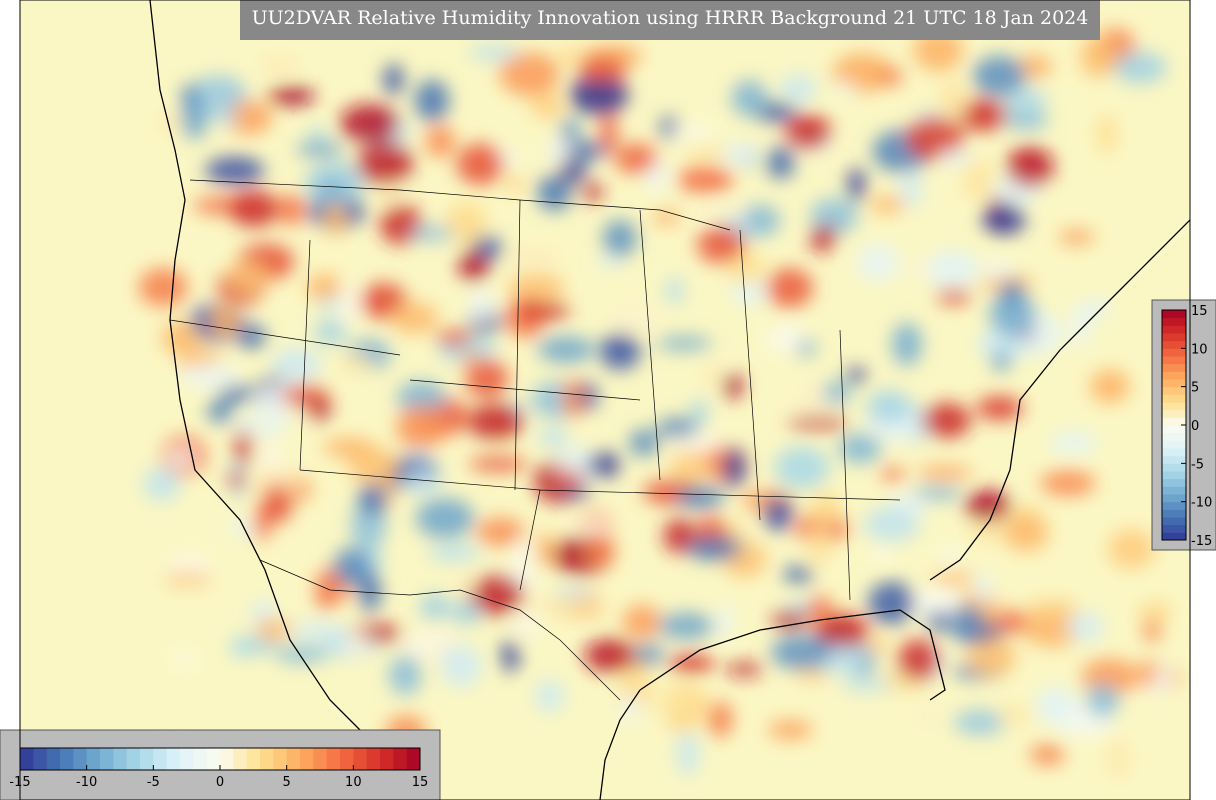 The image size is (1216, 800). What do you see at coordinates (420, 782) in the screenshot?
I see `colorbar-tick-label: 15` at bounding box center [420, 782].